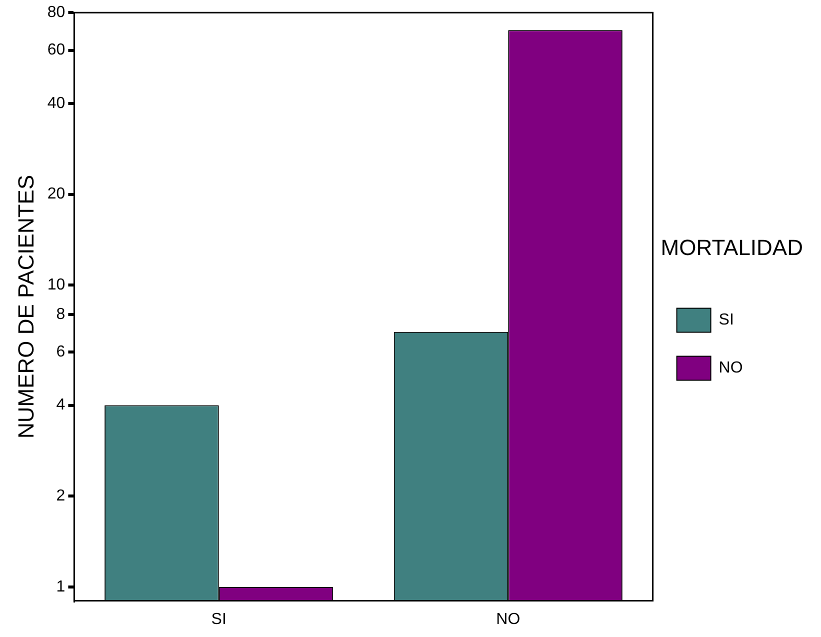  I want to click on y-tick-label: 60, so click(56, 50).